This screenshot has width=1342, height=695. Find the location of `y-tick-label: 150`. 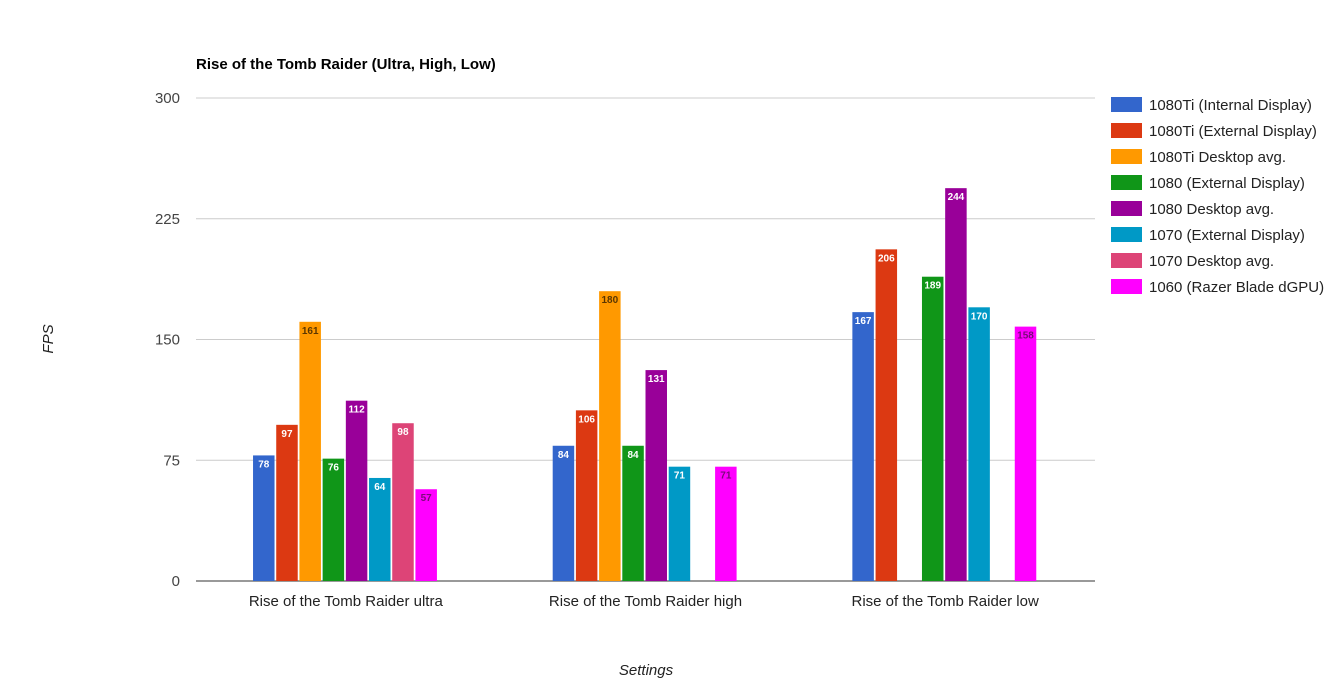

y-tick-label: 150 is located at coordinates (167, 340).